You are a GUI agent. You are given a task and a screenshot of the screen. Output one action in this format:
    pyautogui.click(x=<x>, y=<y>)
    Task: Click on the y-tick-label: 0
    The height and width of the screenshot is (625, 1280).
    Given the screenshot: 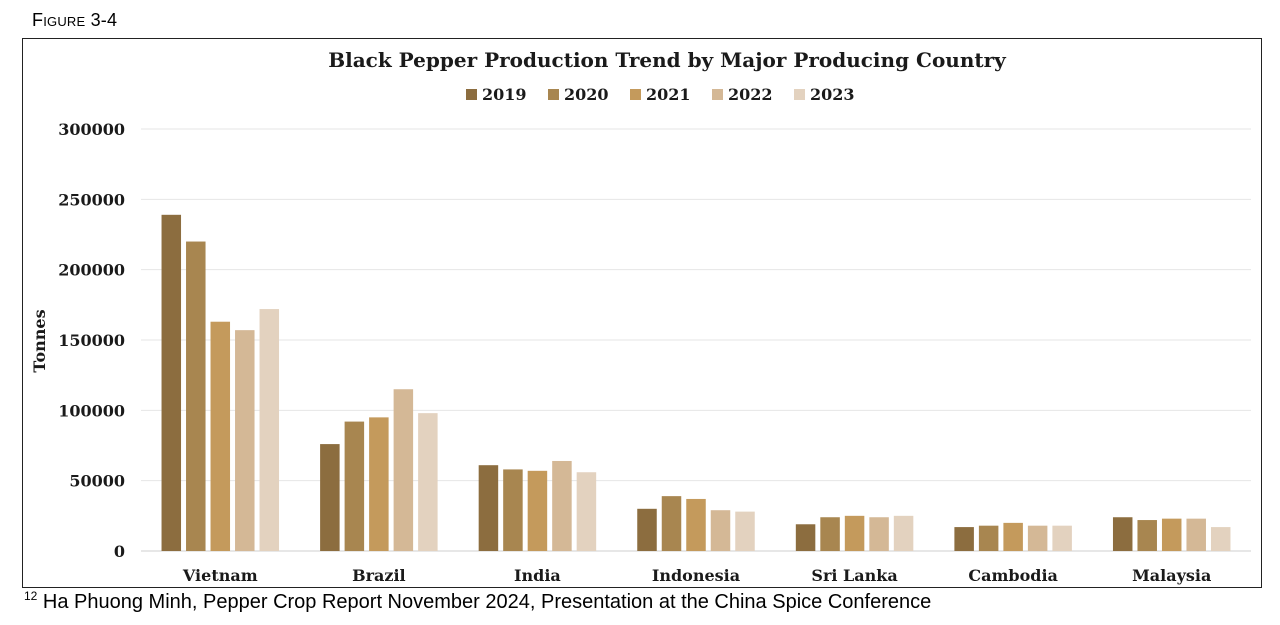 What is the action you would take?
    pyautogui.click(x=119, y=551)
    